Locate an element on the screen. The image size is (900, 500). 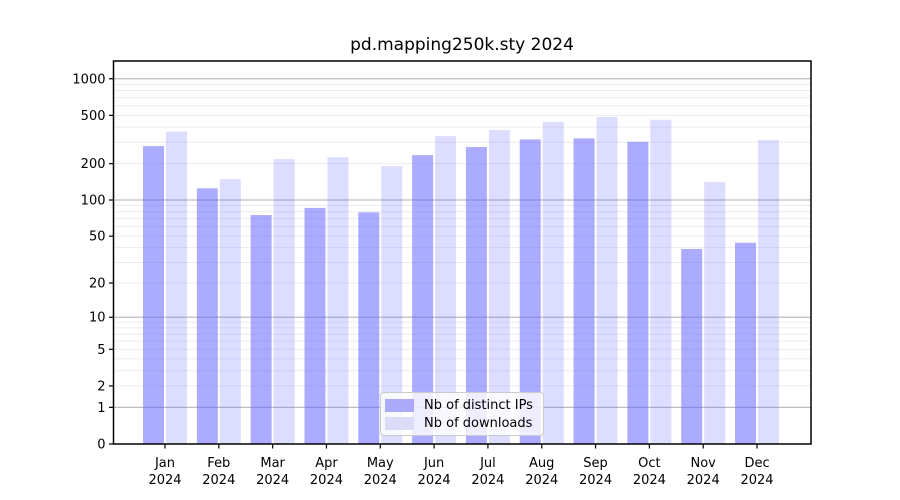
y-tick-label: 50 is located at coordinates (97, 237).